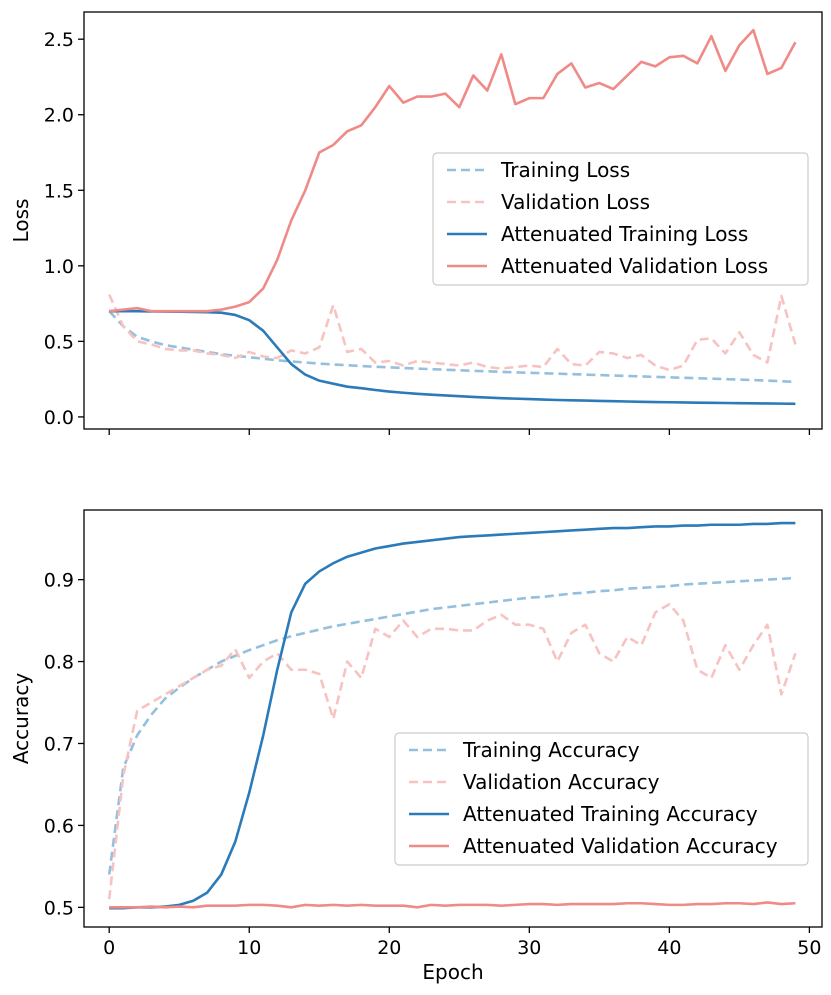 The width and height of the screenshot is (831, 995). I want to click on y-tick-label: 0.6, so click(59, 826).